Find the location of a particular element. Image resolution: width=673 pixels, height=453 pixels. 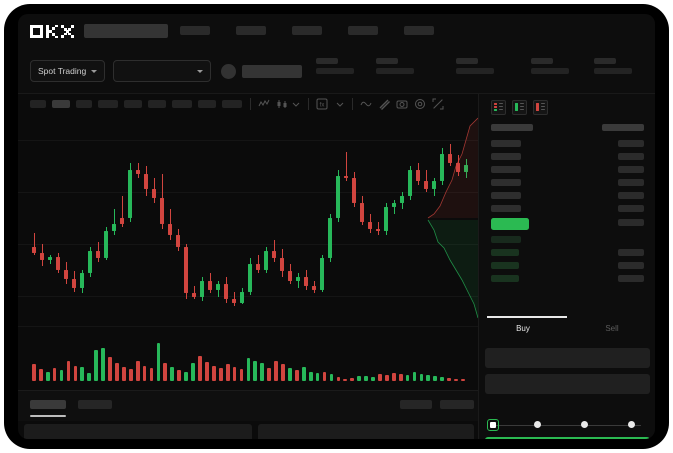

amount-field is located at coordinates (567, 384).